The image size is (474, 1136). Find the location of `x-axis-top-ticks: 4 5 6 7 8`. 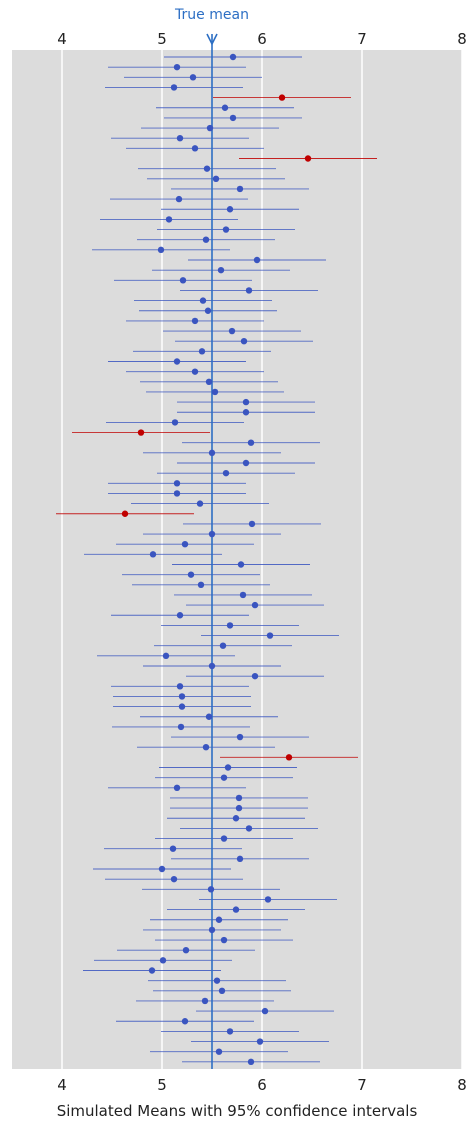

x-axis-top-ticks: 4 5 6 7 8 is located at coordinates (262, 39).